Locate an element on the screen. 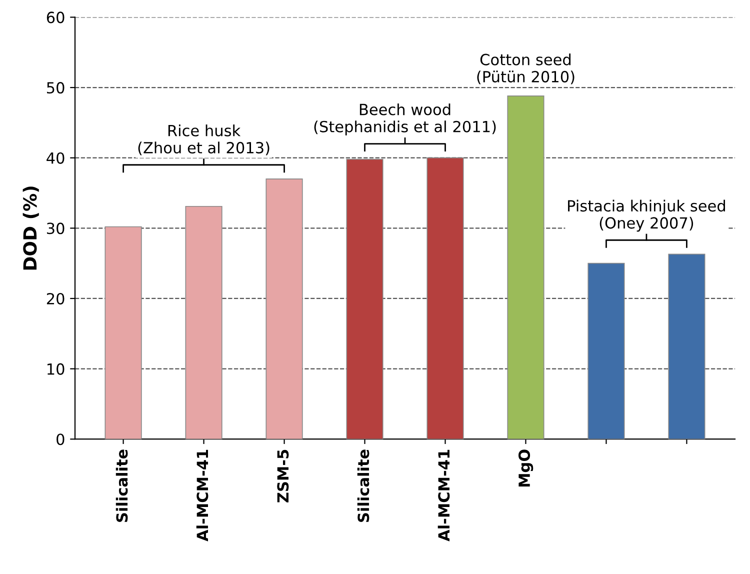 The width and height of the screenshot is (750, 574). x-tick-label: ZSM-5 is located at coordinates (283, 476).